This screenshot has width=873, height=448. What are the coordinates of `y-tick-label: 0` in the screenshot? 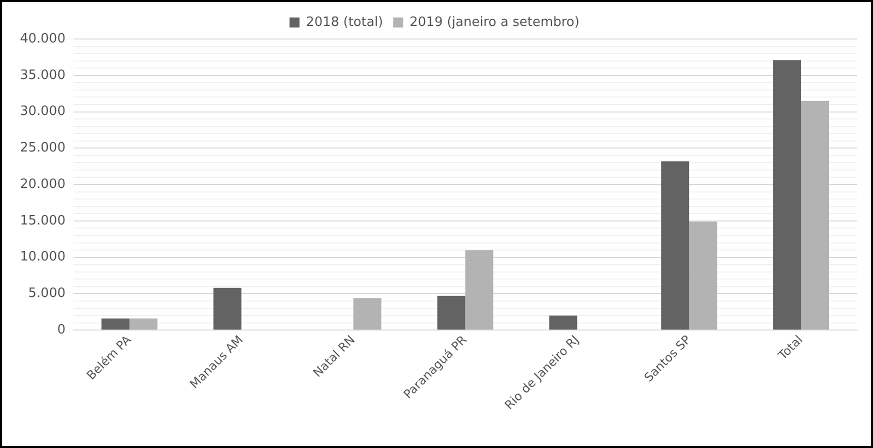 It's located at (61, 330).